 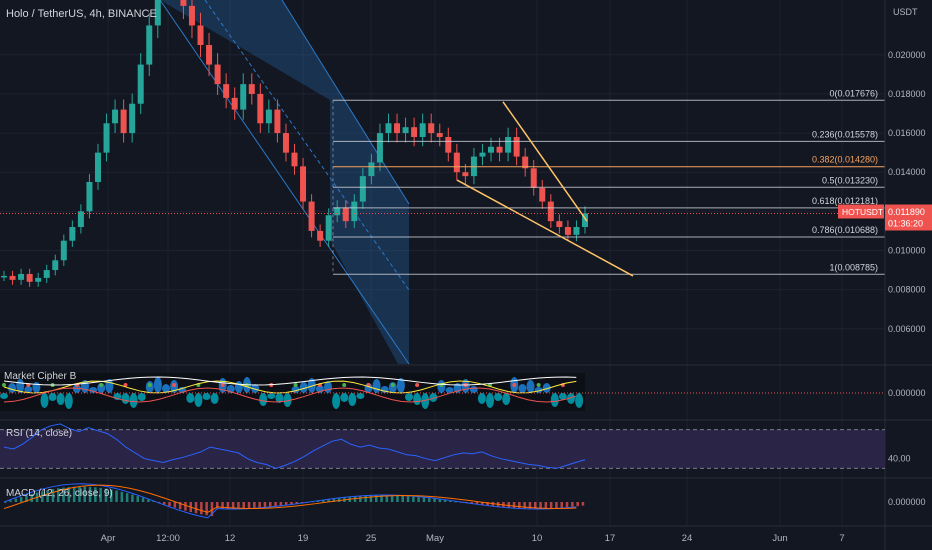 What do you see at coordinates (294, 446) in the screenshot?
I see `rsi-line` at bounding box center [294, 446].